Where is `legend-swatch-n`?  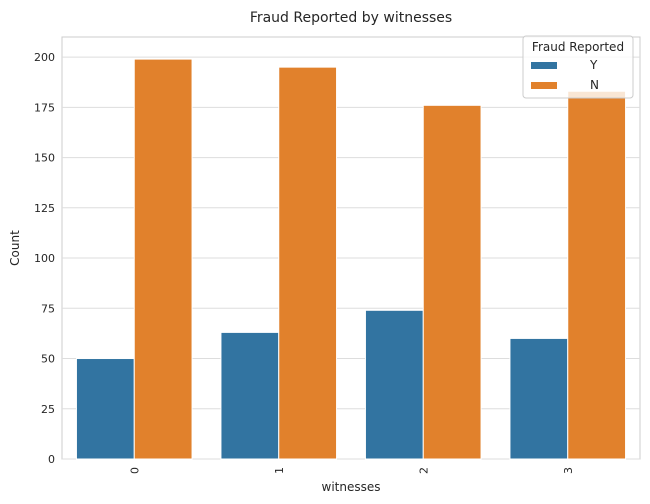 legend-swatch-n is located at coordinates (544, 85).